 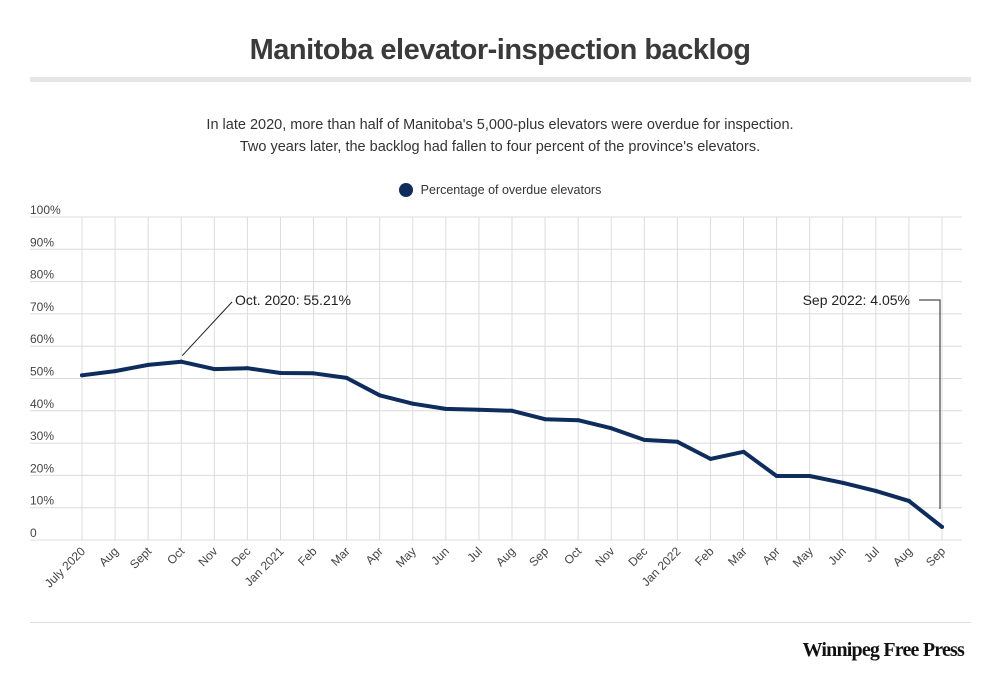 What do you see at coordinates (42, 372) in the screenshot?
I see `y-tick-label: 50%` at bounding box center [42, 372].